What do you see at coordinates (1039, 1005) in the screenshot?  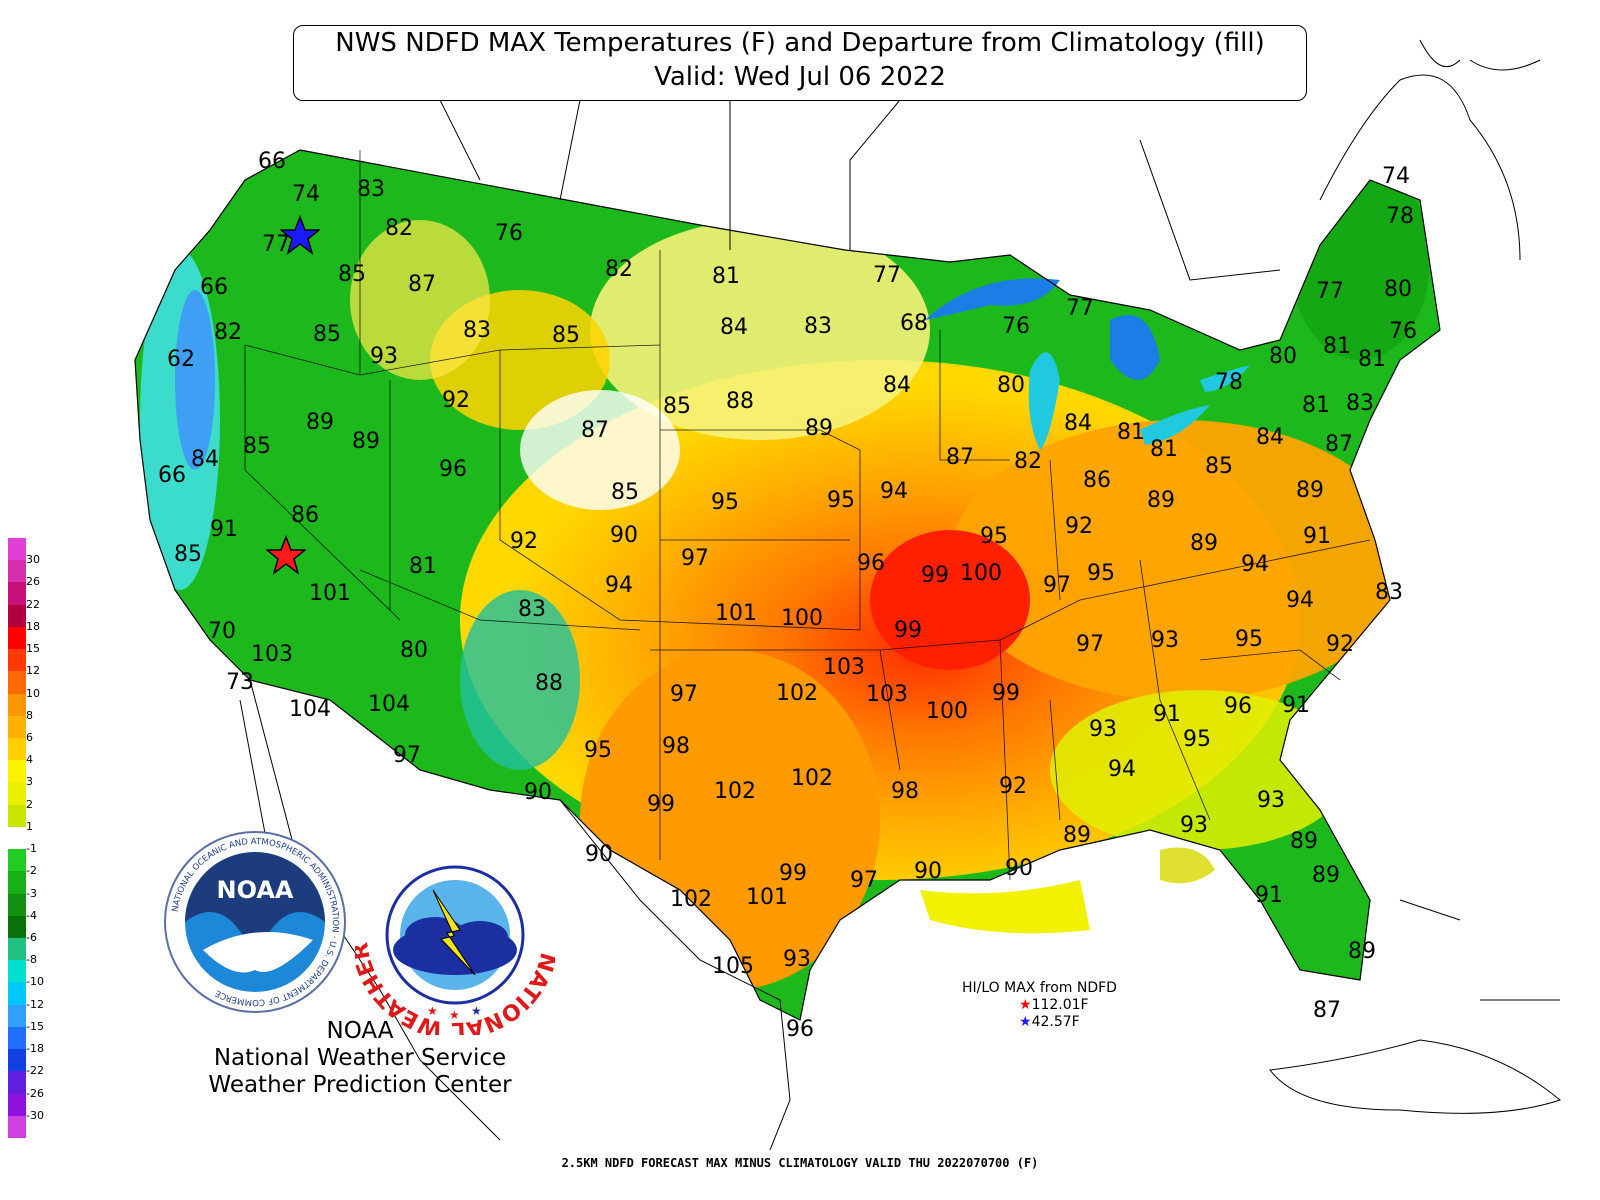 I see `hilo-legend: HI/LO MAX from NDFD ★112.01F ★42.57F` at bounding box center [1039, 1005].